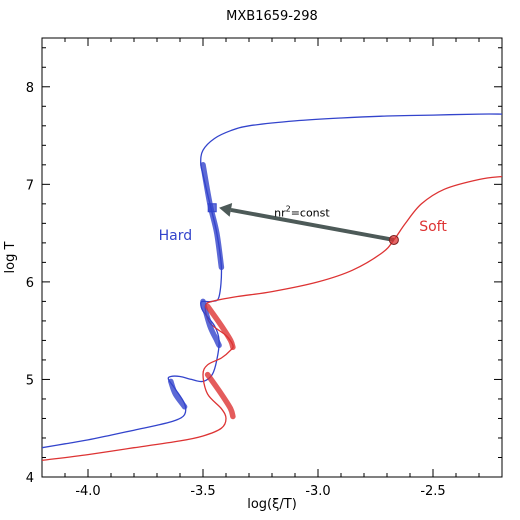 The height and width of the screenshot is (520, 520). Describe the element at coordinates (30, 380) in the screenshot. I see `y-tick-label: 5` at that location.